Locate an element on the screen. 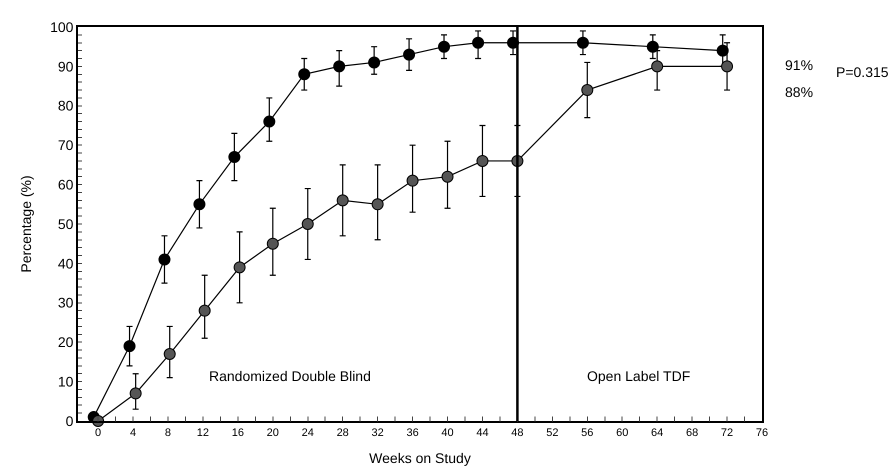  x-tick-label: 72 is located at coordinates (727, 432).